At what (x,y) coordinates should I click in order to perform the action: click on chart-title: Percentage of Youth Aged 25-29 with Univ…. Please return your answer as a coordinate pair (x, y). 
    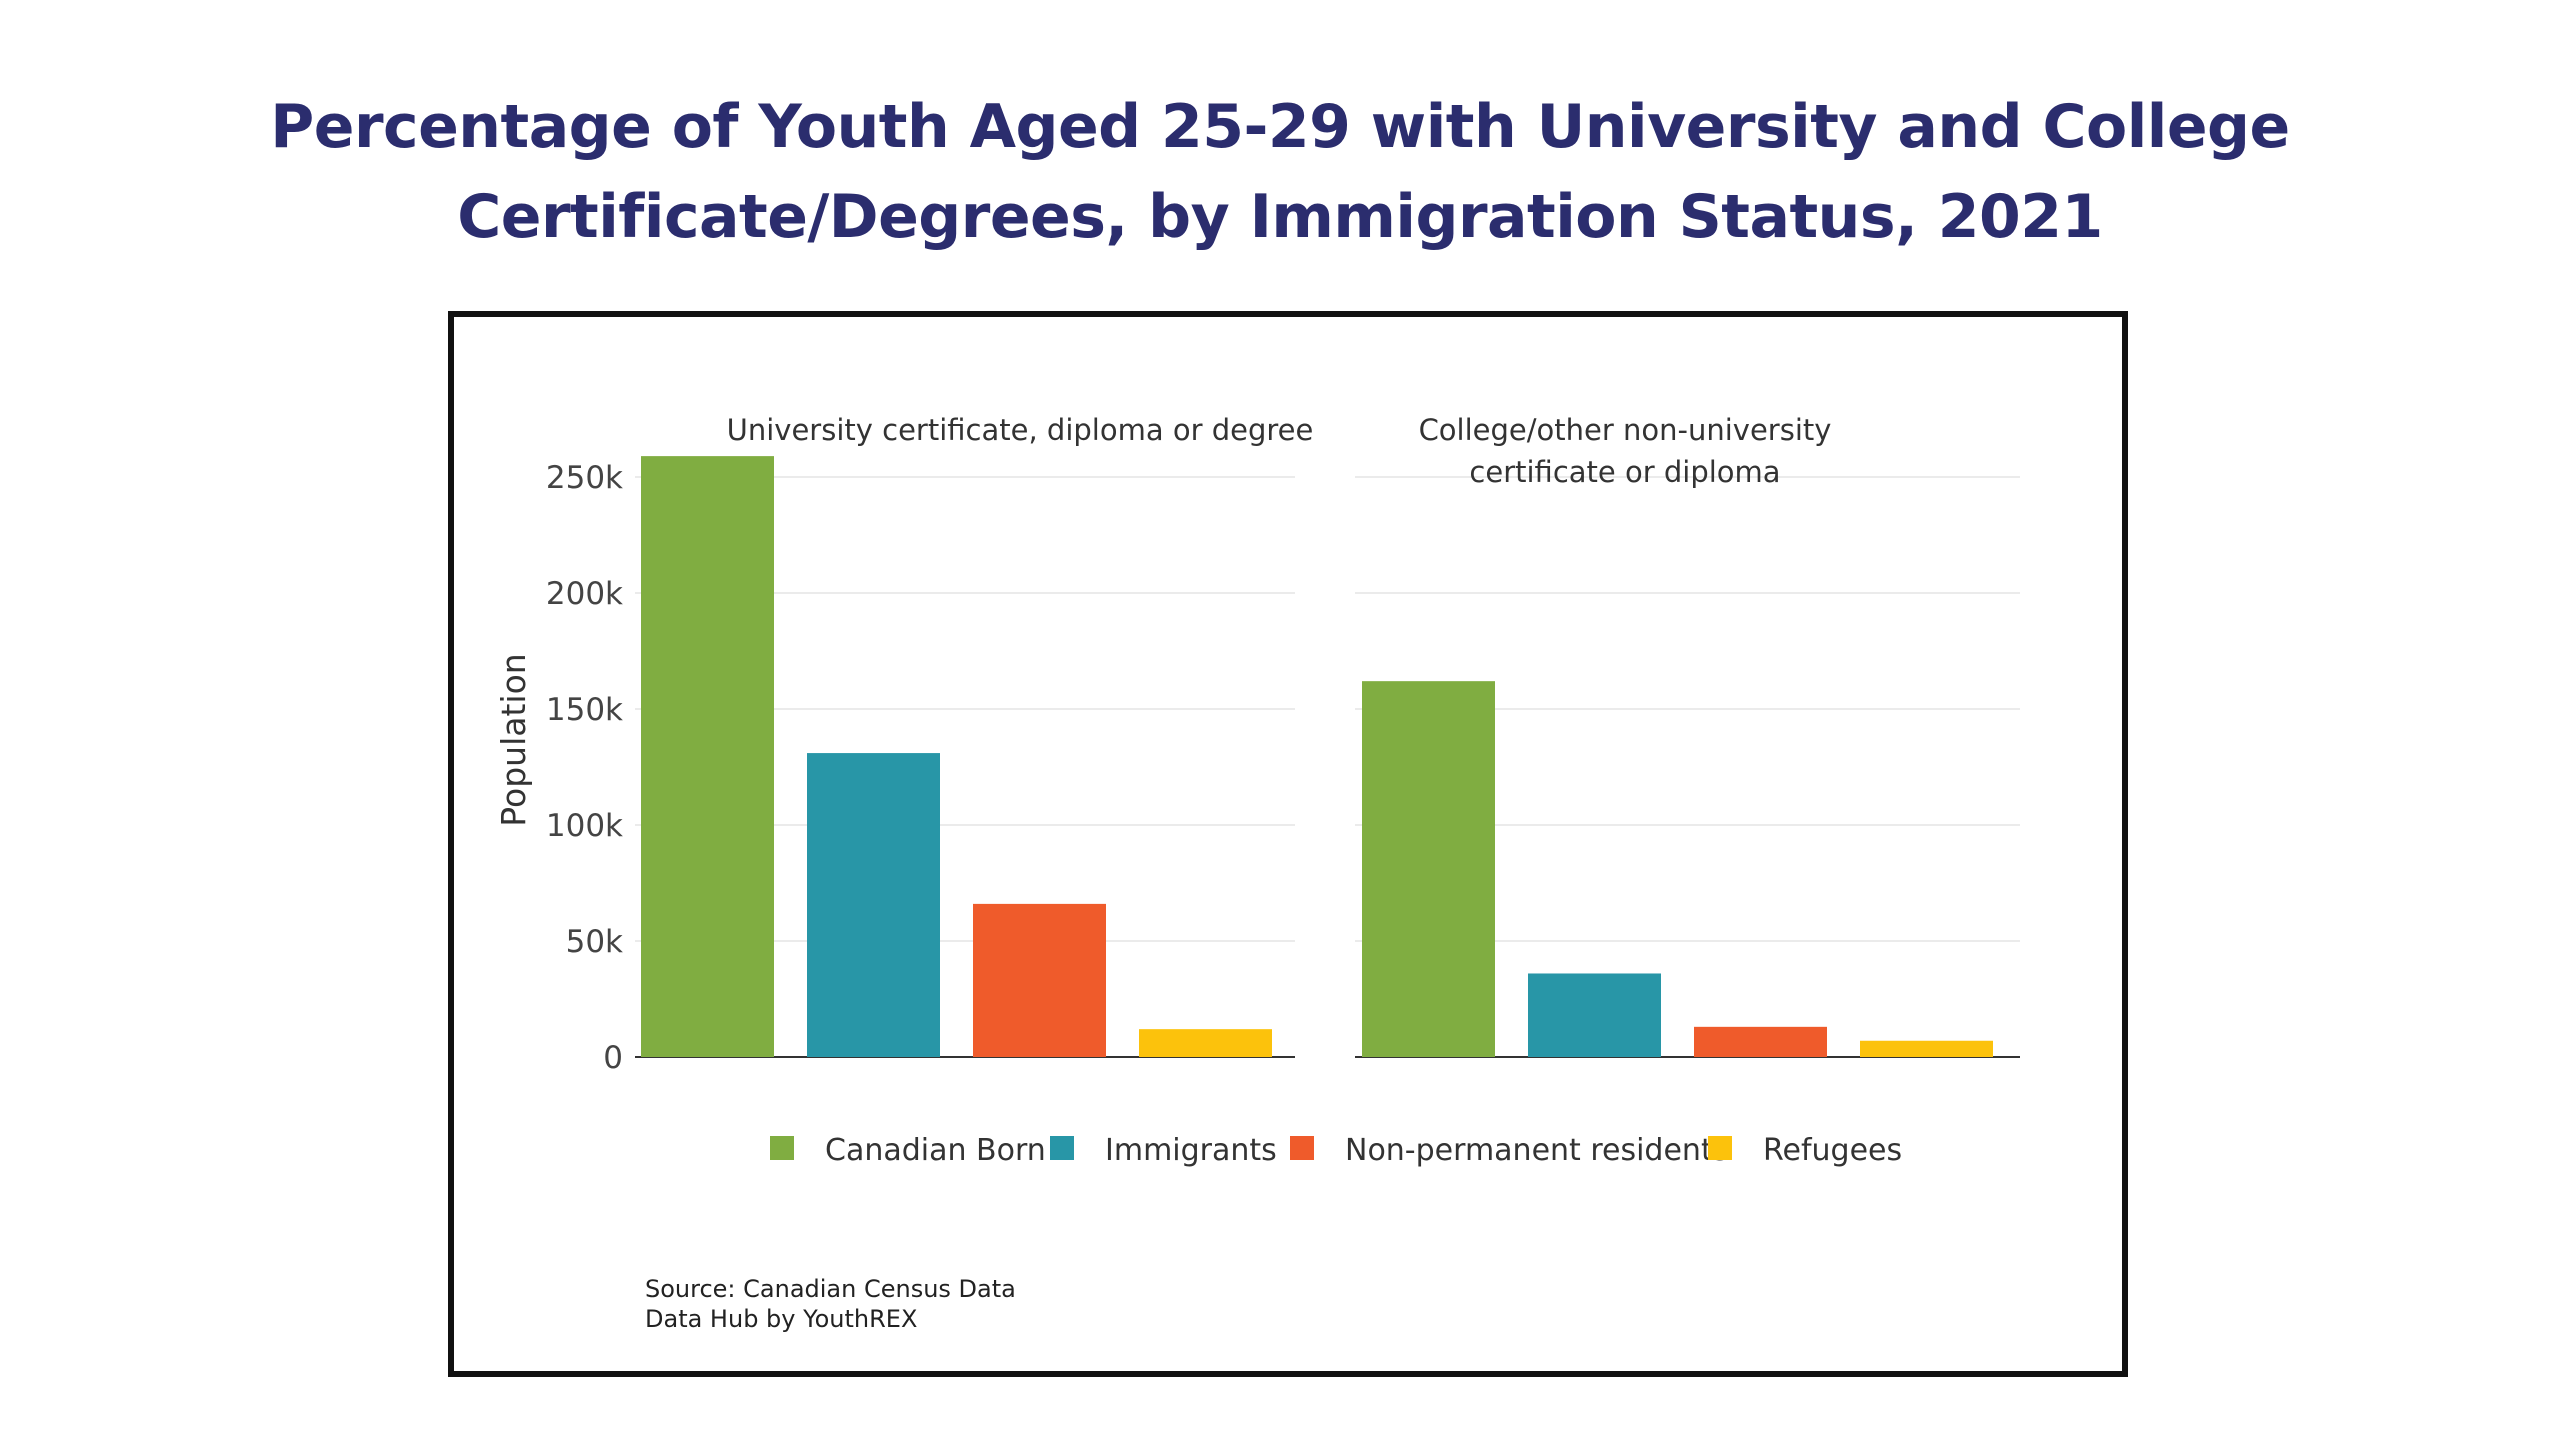
    Looking at the image, I should click on (1280, 172).